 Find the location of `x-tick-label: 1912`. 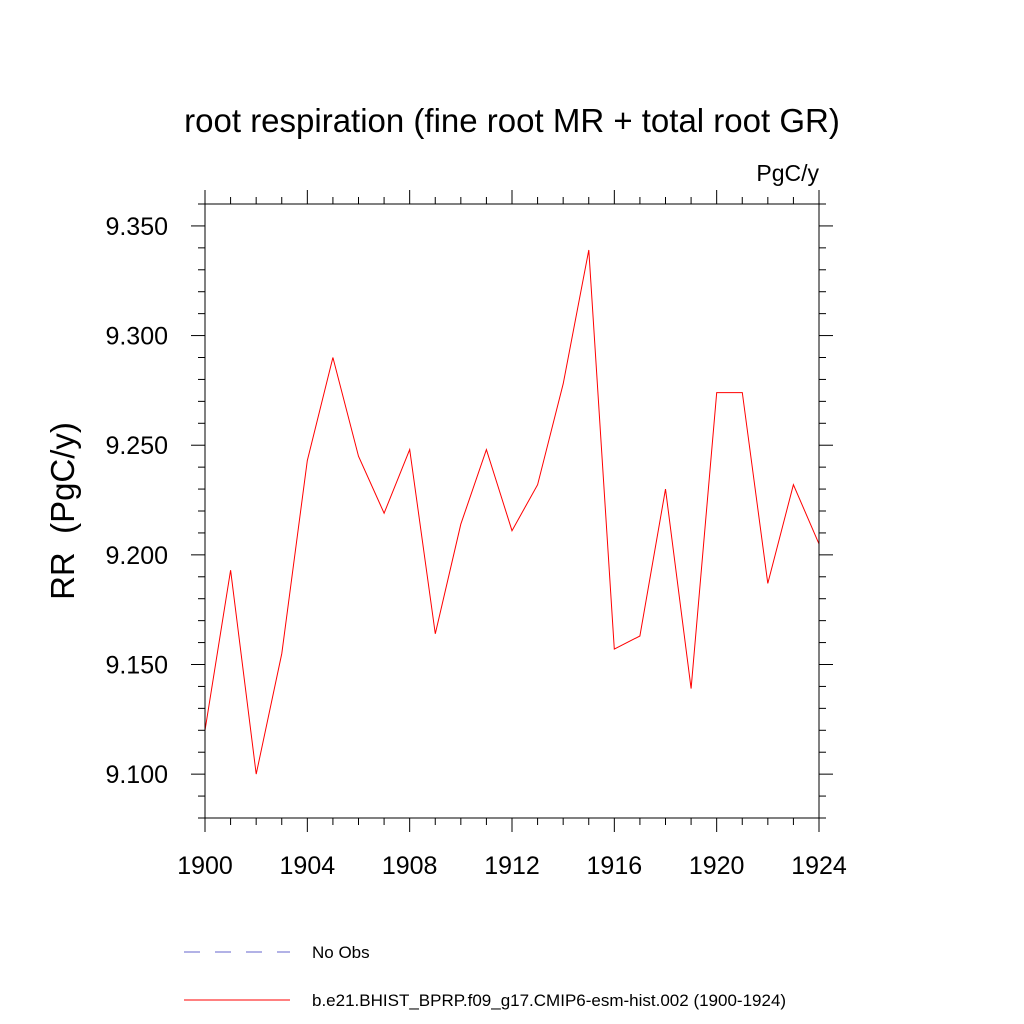

x-tick-label: 1912 is located at coordinates (512, 866).